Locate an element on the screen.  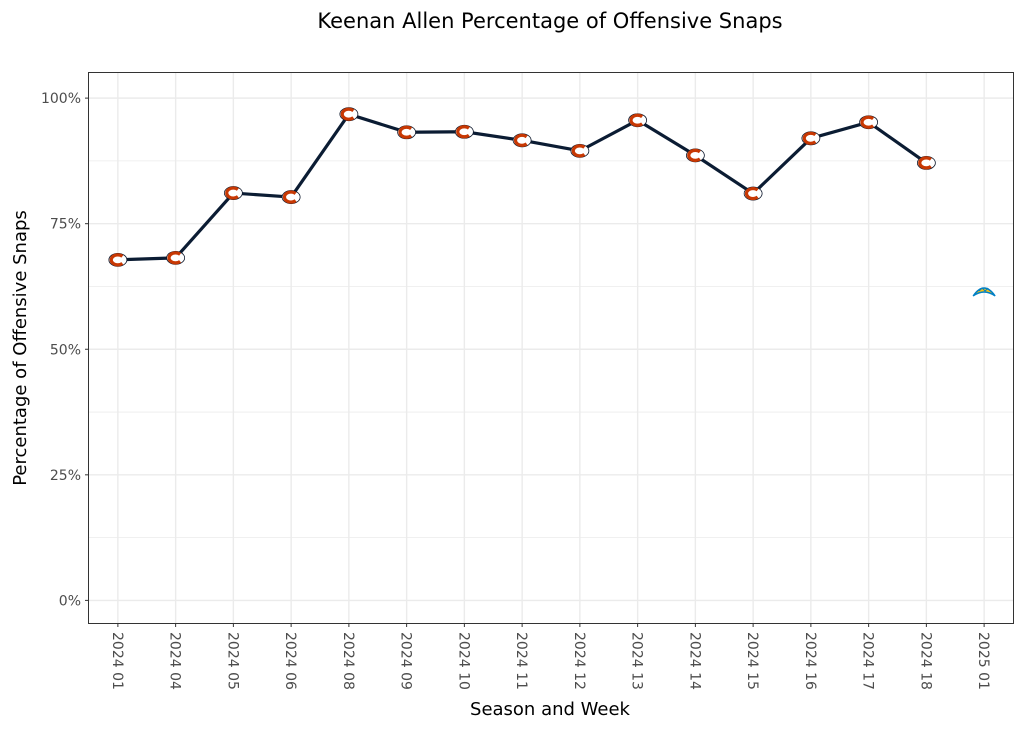
x-tick-label: 2024 06 is located at coordinates (290, 661).